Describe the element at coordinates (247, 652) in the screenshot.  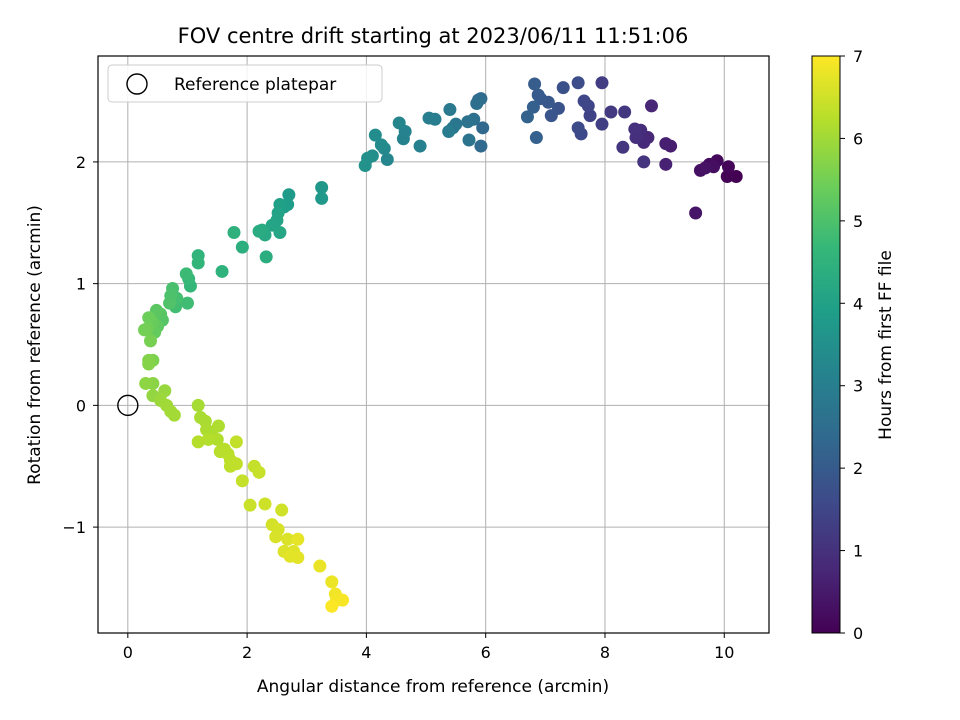
I see `x-tick-label: 2` at that location.